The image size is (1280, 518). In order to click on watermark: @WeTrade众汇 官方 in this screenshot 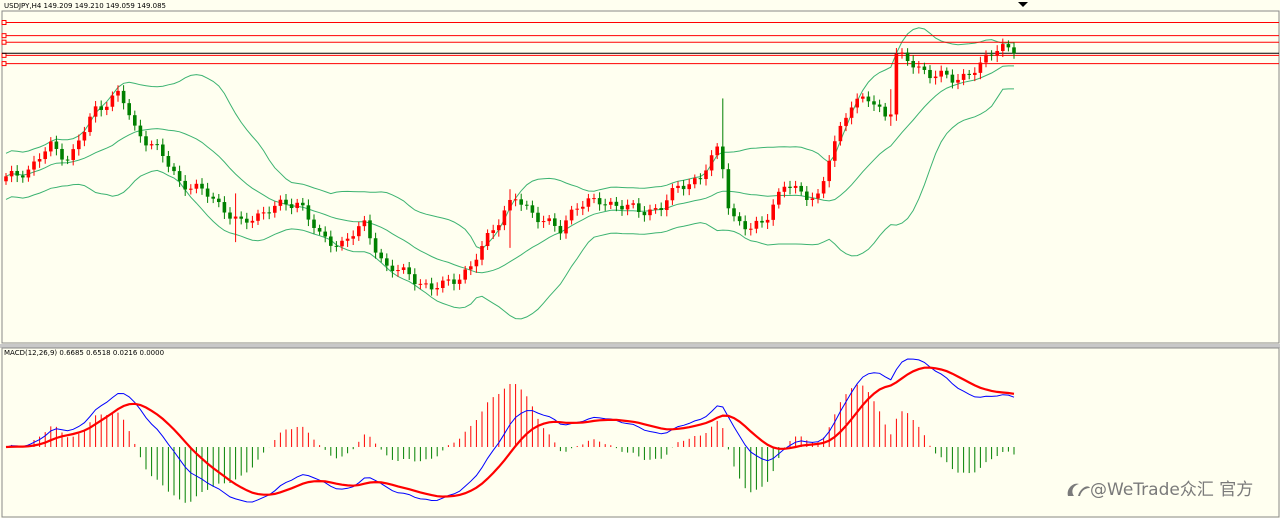, I will do `click(1160, 490)`.